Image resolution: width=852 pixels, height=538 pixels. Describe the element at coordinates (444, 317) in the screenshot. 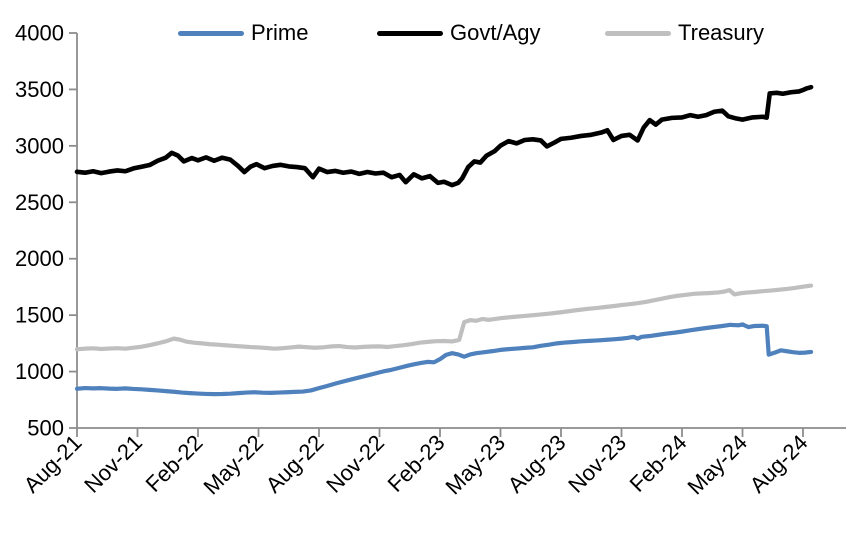

I see `series-line-treasury` at that location.